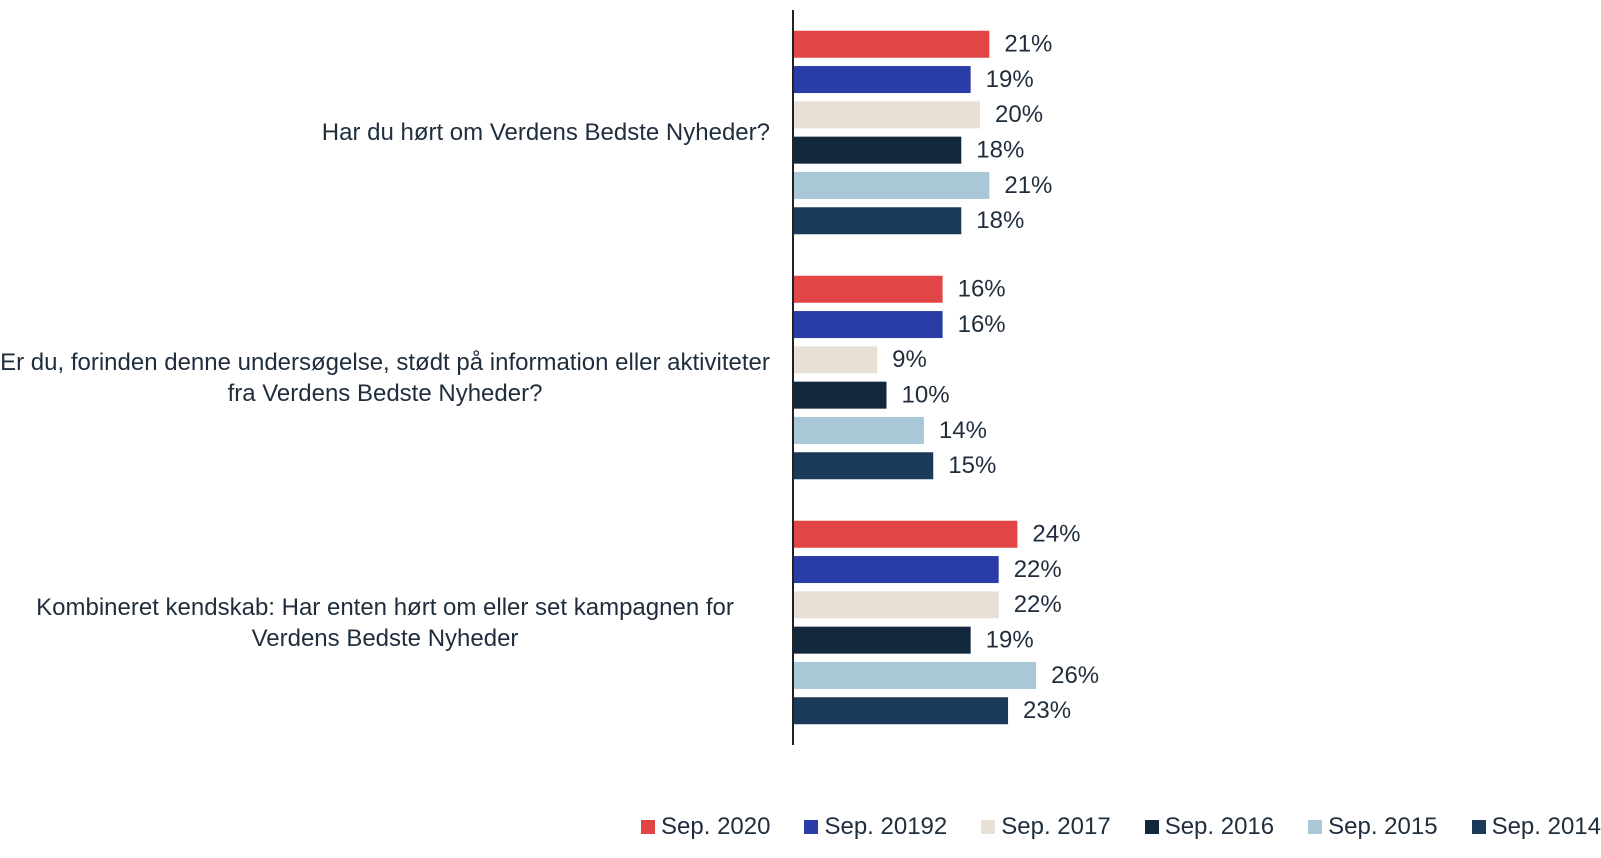 This screenshot has width=1601, height=858. Describe the element at coordinates (1219, 826) in the screenshot. I see `legend-label: Sep. 2016` at that location.